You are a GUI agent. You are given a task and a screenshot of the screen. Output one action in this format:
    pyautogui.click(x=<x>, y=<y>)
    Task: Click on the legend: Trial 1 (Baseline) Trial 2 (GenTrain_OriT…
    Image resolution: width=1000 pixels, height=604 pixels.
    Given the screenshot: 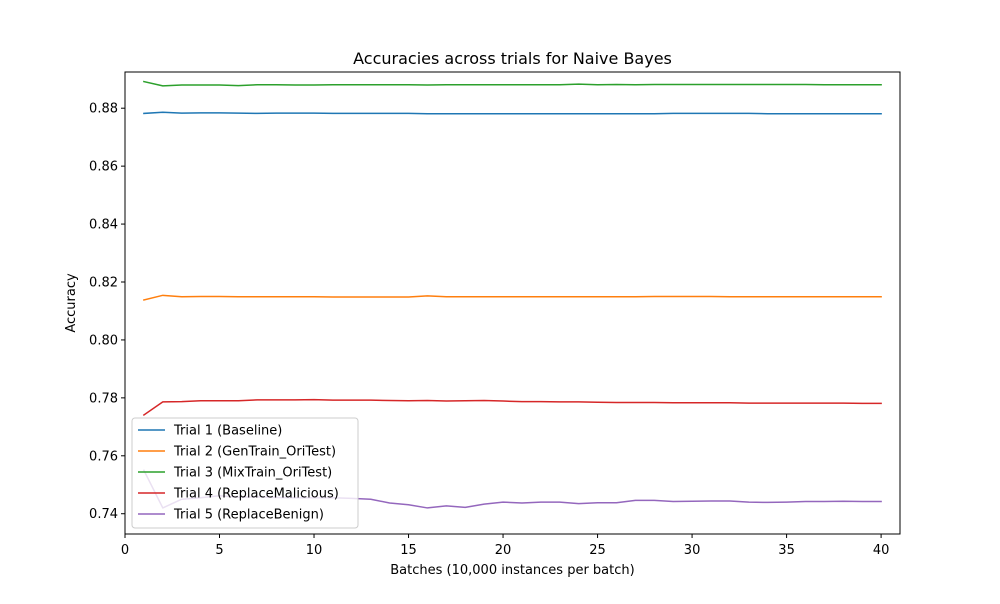 What is the action you would take?
    pyautogui.click(x=245, y=473)
    